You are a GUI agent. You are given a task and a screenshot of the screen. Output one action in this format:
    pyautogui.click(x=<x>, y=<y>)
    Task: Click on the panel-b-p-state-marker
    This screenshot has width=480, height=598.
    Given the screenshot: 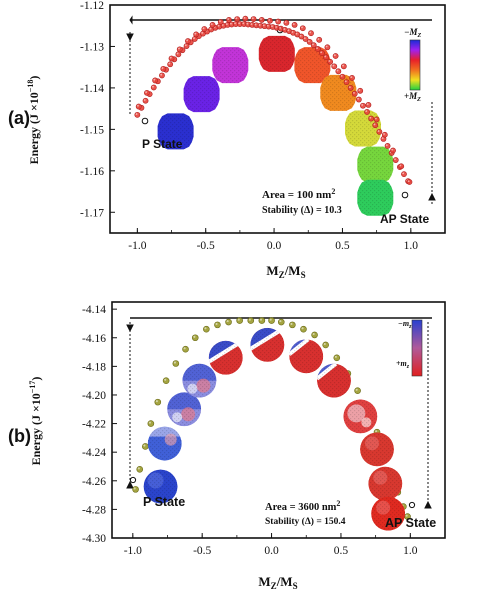 What is the action you would take?
    pyautogui.click(x=133, y=480)
    